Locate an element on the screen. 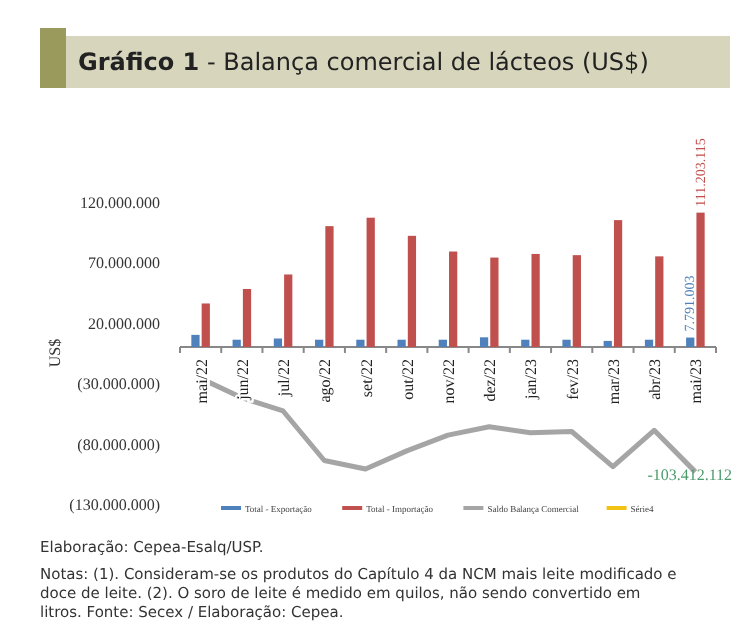 This screenshot has height=644, width=750. x-tick-label: mai/23 is located at coordinates (696, 381).